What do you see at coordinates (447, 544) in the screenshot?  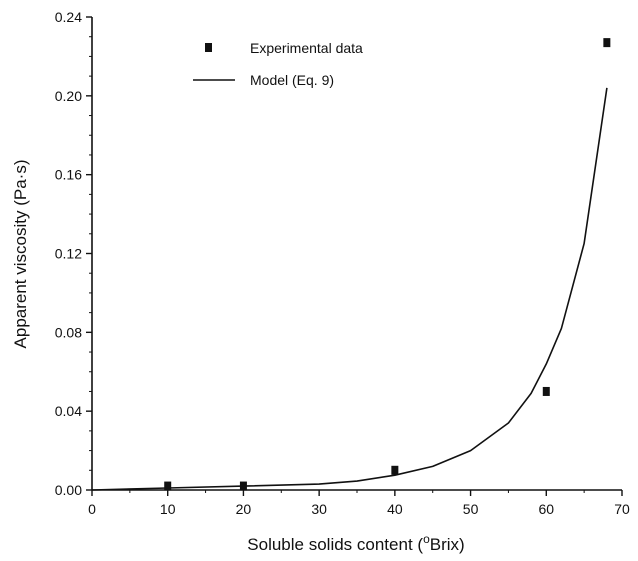 I see `x-axis-title-unit: Brix)` at bounding box center [447, 544].